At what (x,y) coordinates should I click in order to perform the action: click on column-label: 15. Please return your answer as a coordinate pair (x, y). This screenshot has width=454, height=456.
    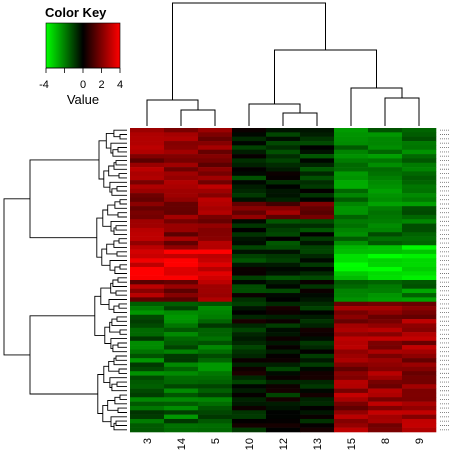
    Looking at the image, I should click on (352, 444).